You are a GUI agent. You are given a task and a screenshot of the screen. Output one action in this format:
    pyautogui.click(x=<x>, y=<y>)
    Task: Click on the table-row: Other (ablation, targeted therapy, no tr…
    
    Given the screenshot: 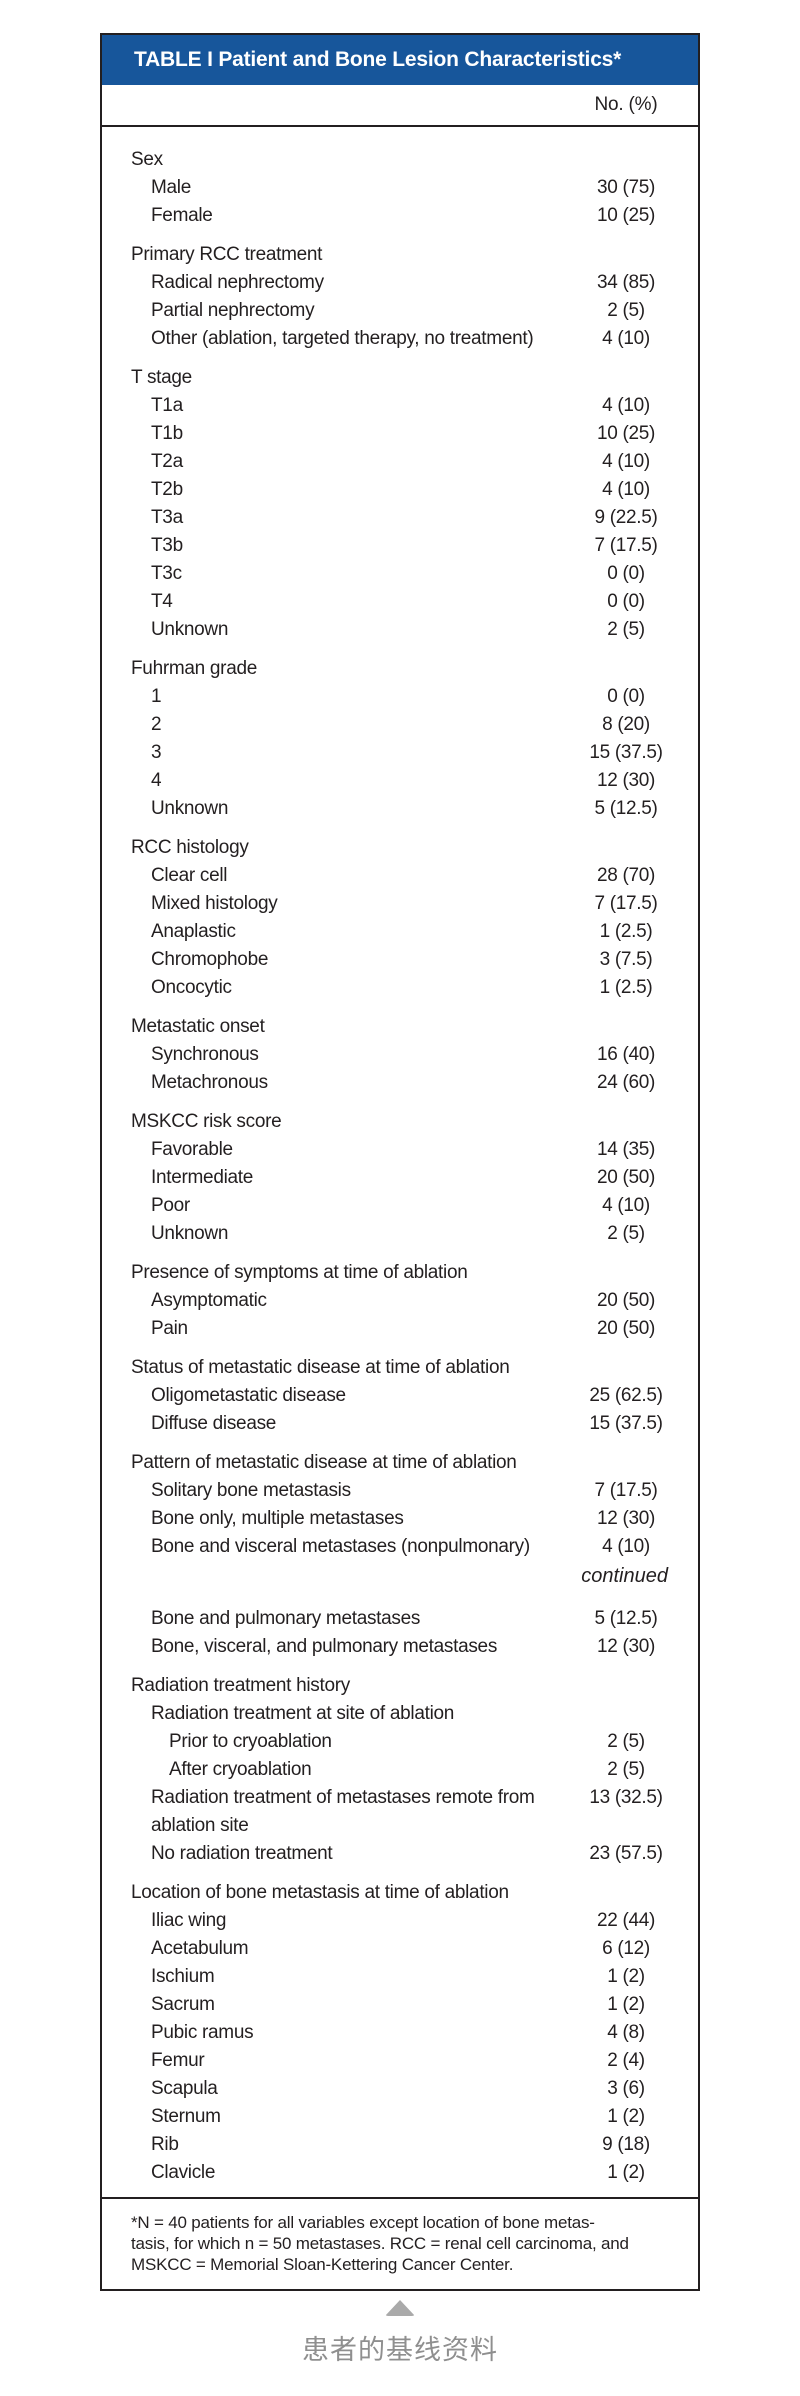 What is the action you would take?
    pyautogui.click(x=400, y=339)
    